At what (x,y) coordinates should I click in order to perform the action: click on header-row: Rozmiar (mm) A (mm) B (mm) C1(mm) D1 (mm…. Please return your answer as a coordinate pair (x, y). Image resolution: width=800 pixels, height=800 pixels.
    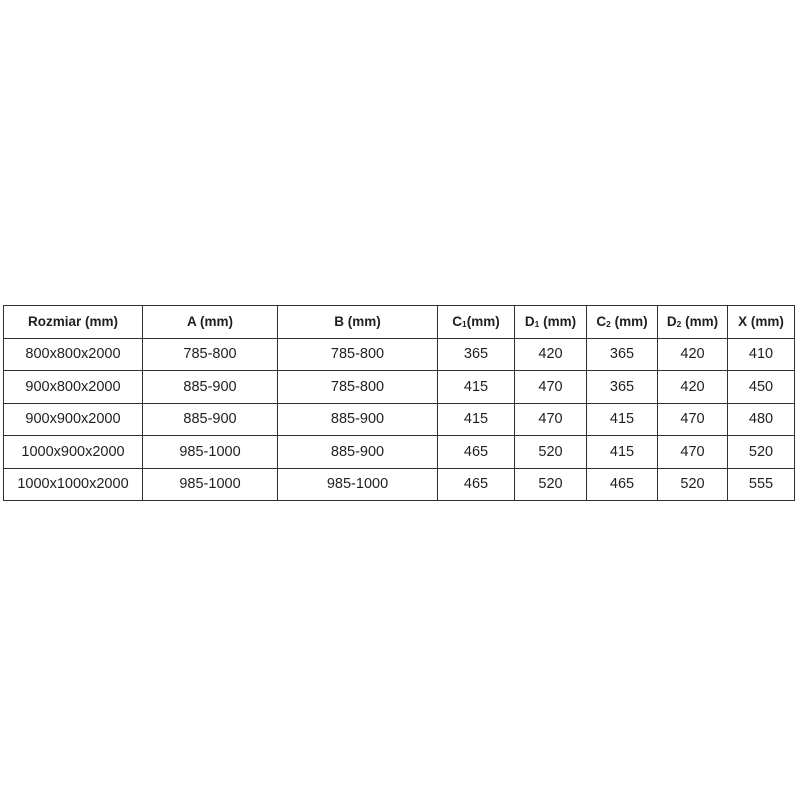
    Looking at the image, I should click on (399, 322).